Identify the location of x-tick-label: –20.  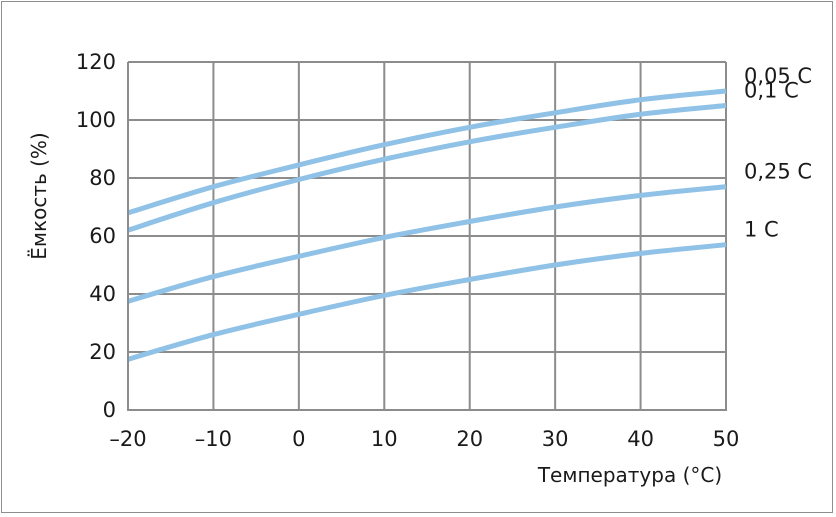
(127, 439).